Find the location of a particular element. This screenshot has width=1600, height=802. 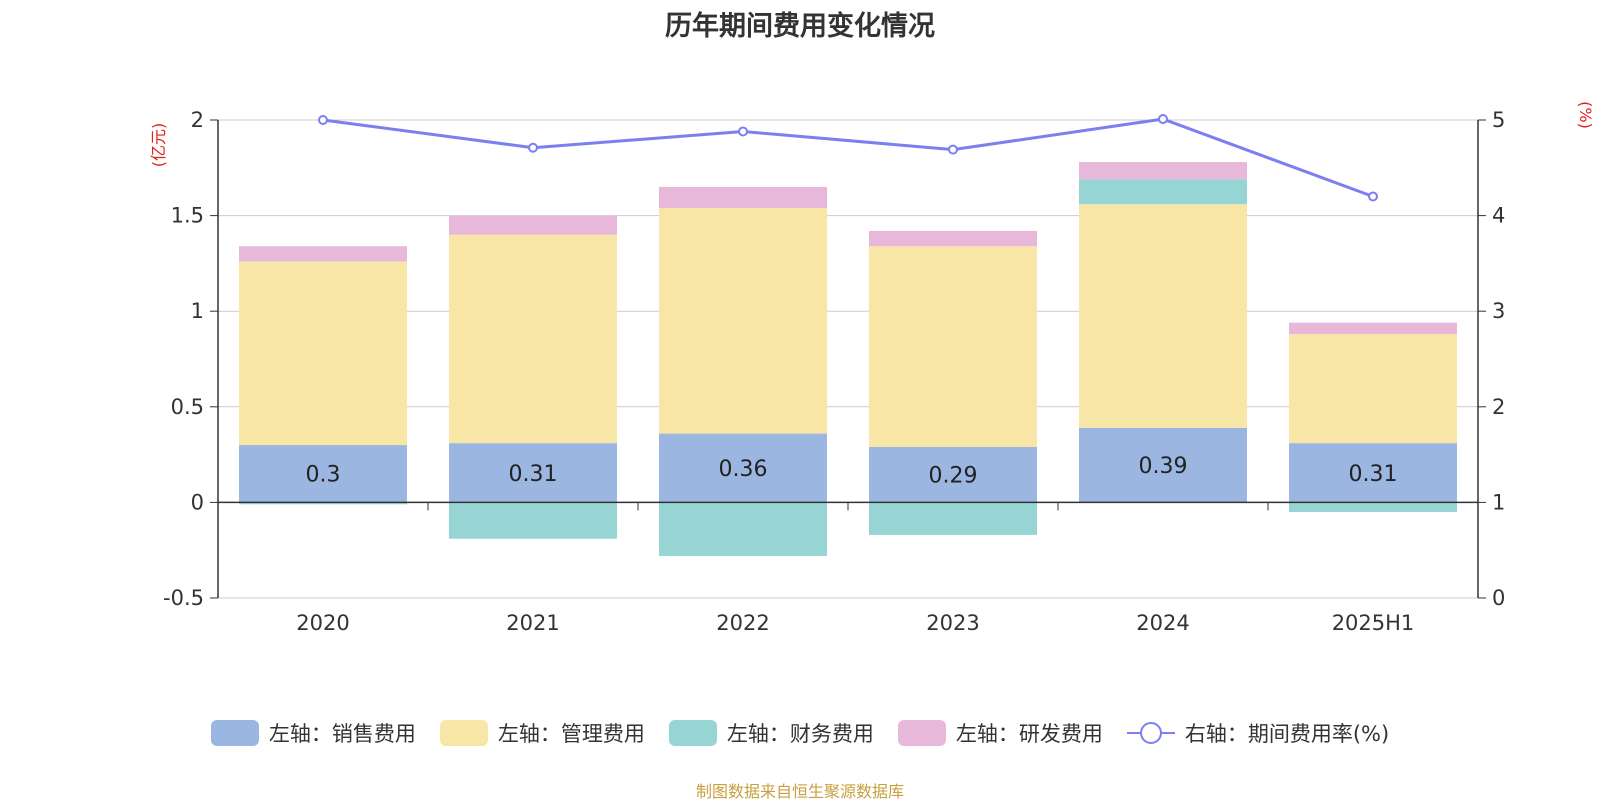

x-tick-label: 2020 is located at coordinates (322, 623).